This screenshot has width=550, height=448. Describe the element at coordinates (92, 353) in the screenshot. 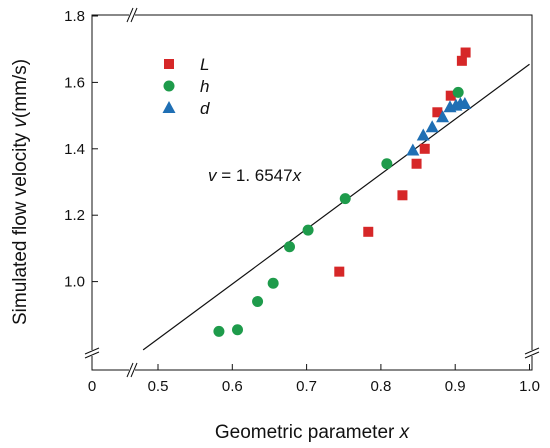

I see `y-axis-break-left` at that location.